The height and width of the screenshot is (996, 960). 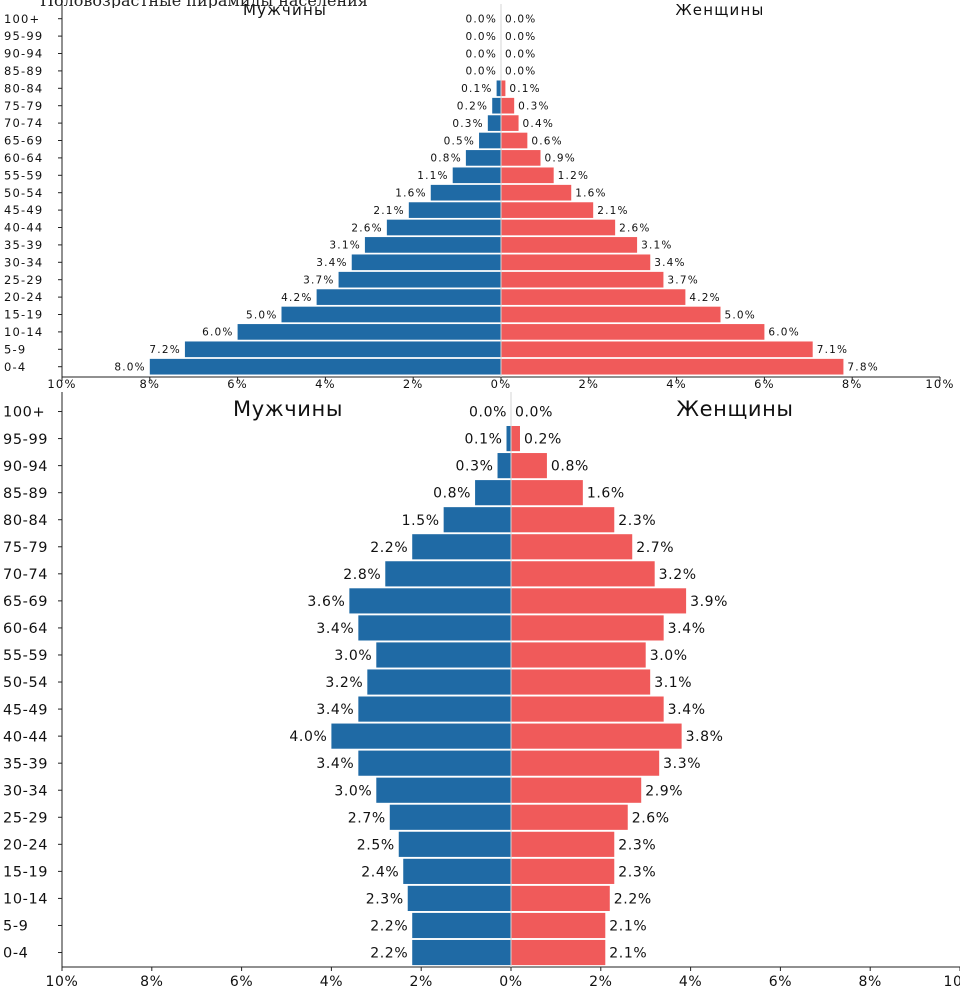 I want to click on chart1-category-label: 35-39, so click(x=23, y=245).